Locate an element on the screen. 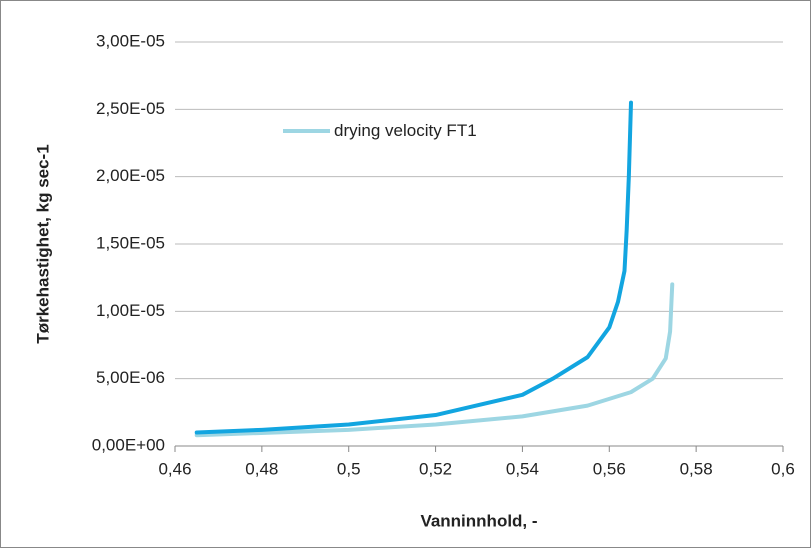 The image size is (811, 548). y-axis-title: Tørkehastighet, kg sec-1 is located at coordinates (42, 243).